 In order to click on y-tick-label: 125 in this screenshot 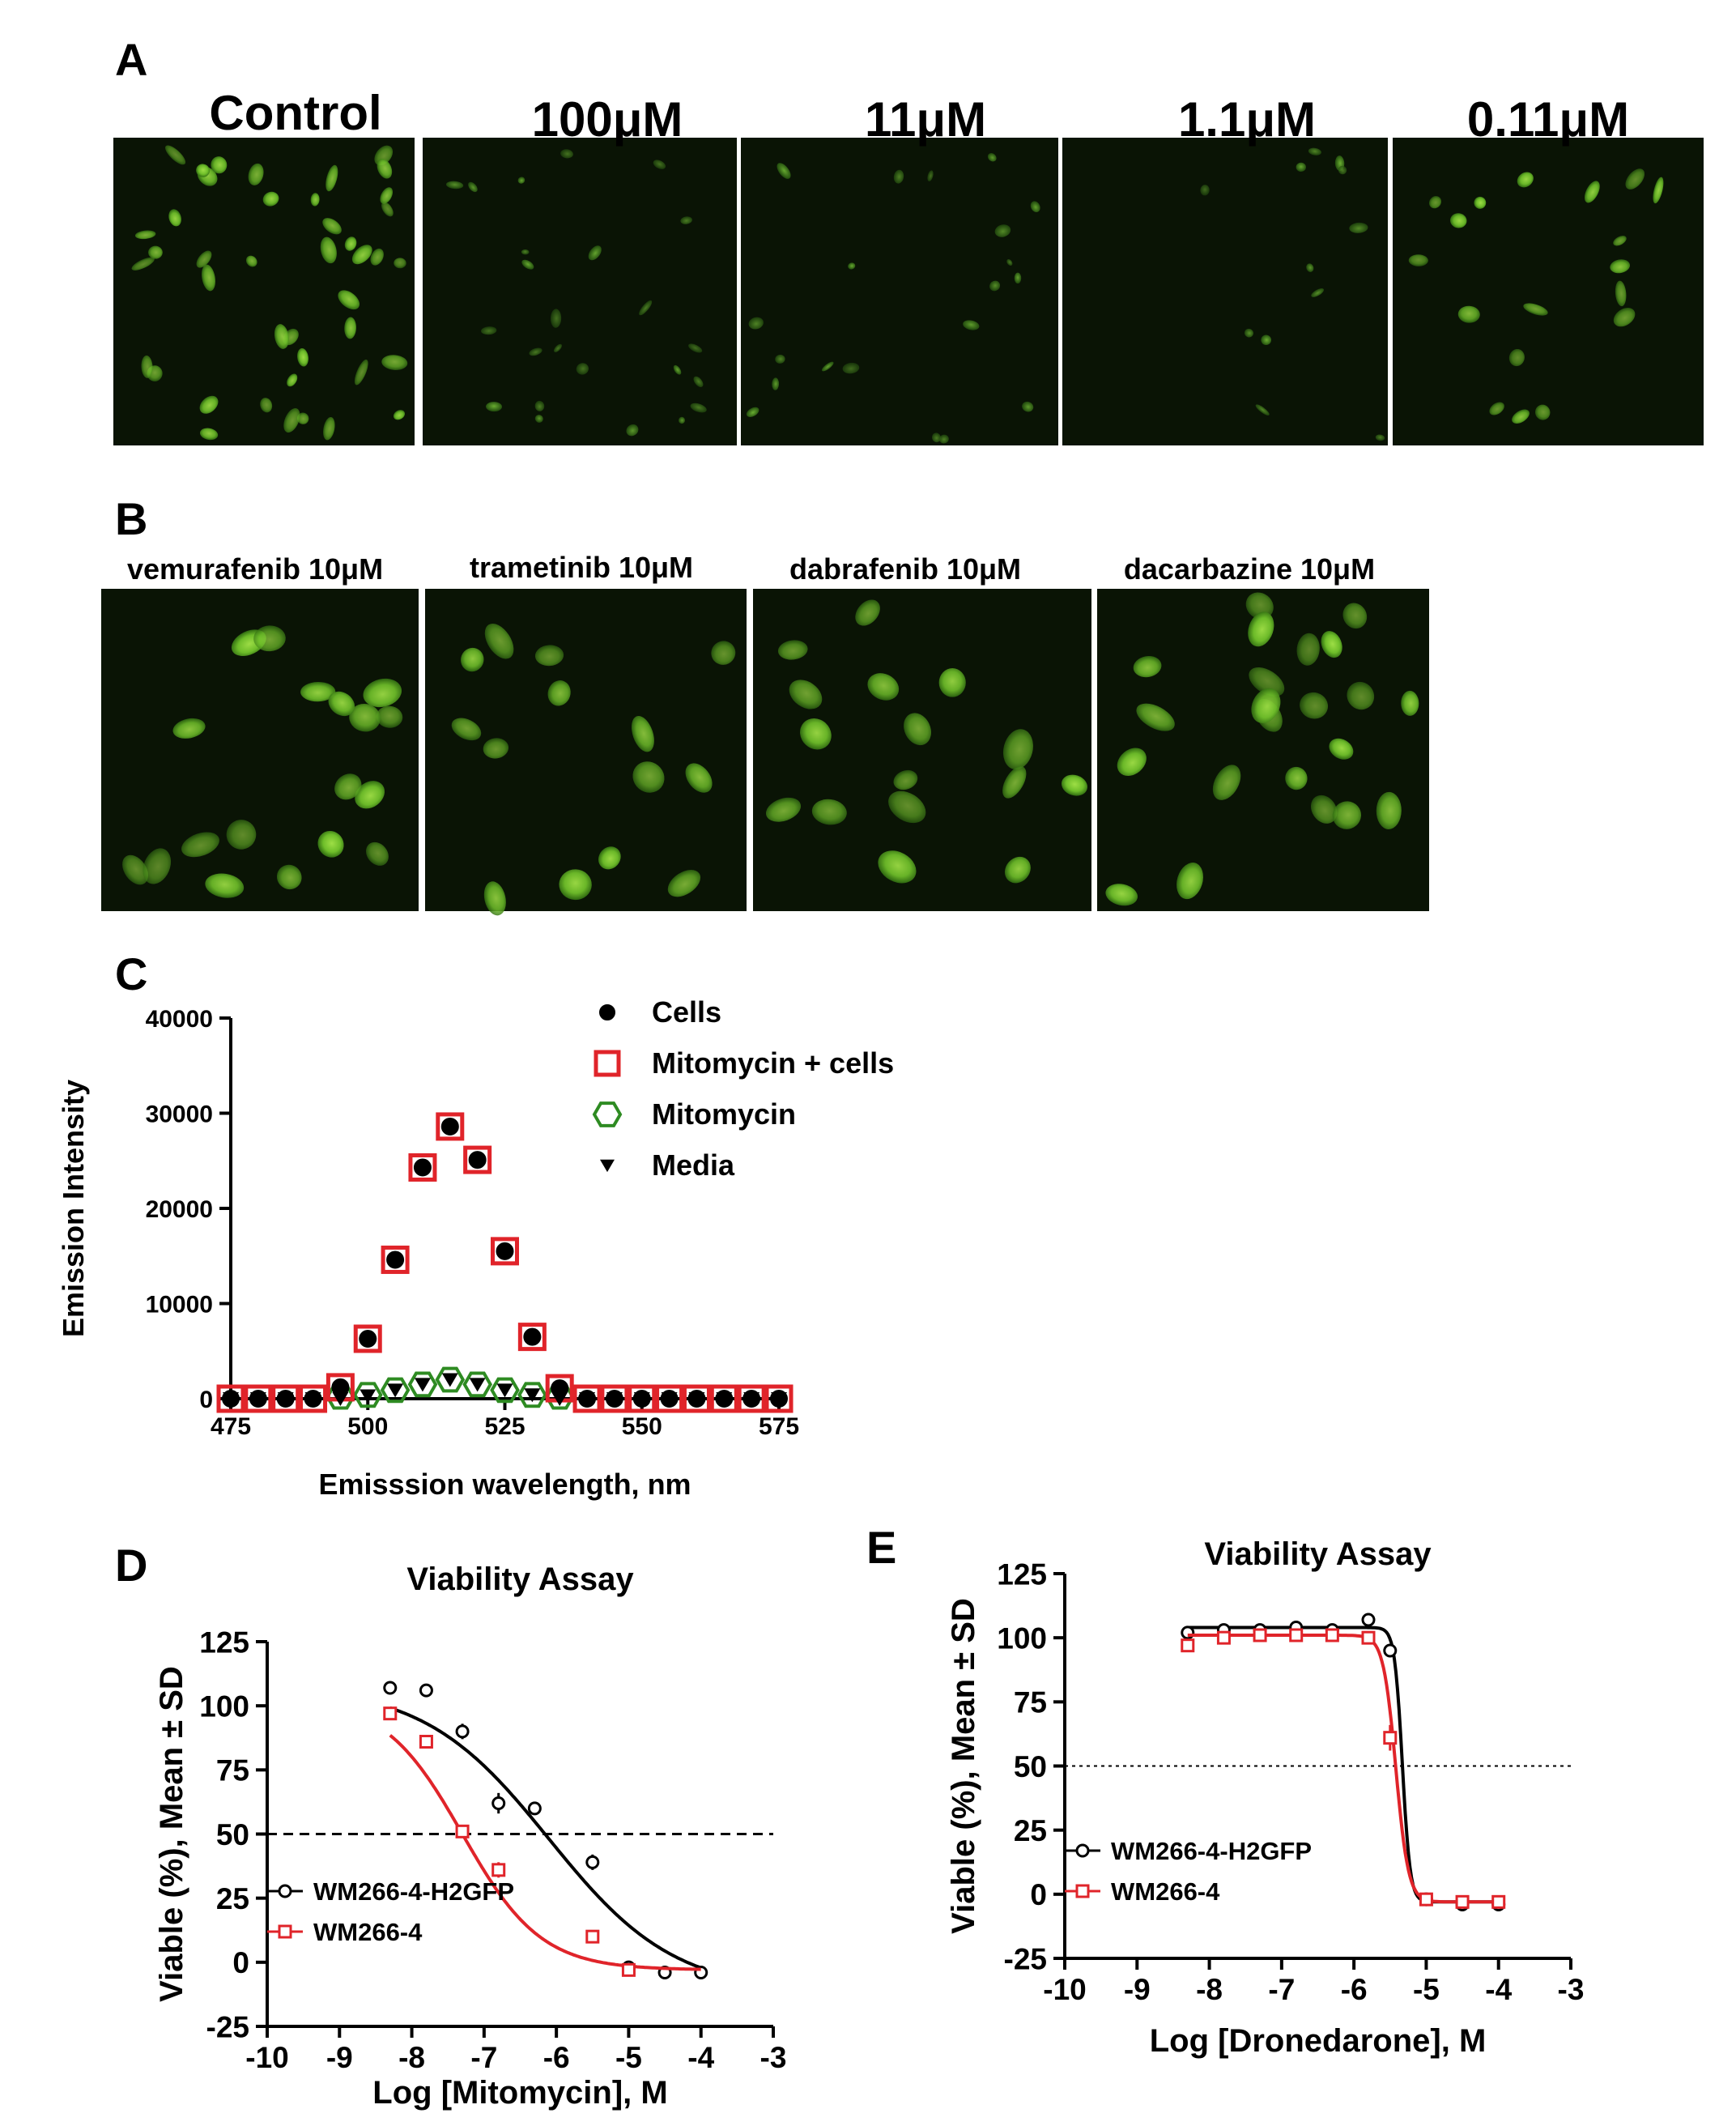, I will do `click(224, 1642)`.